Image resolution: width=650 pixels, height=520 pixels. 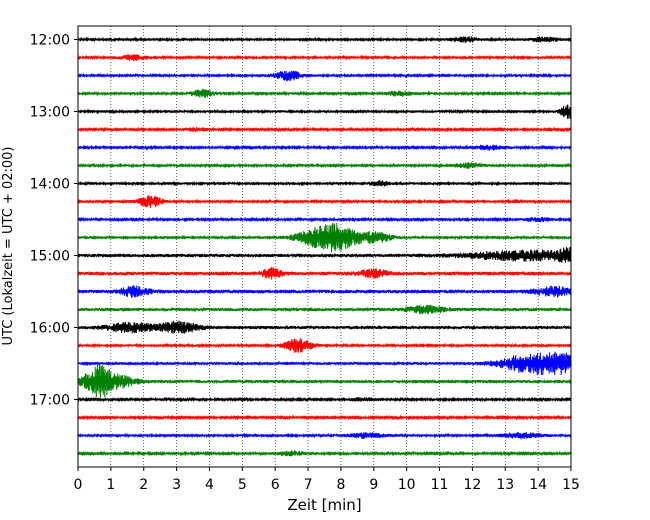 I want to click on x-tick-label: 13, so click(x=505, y=485).